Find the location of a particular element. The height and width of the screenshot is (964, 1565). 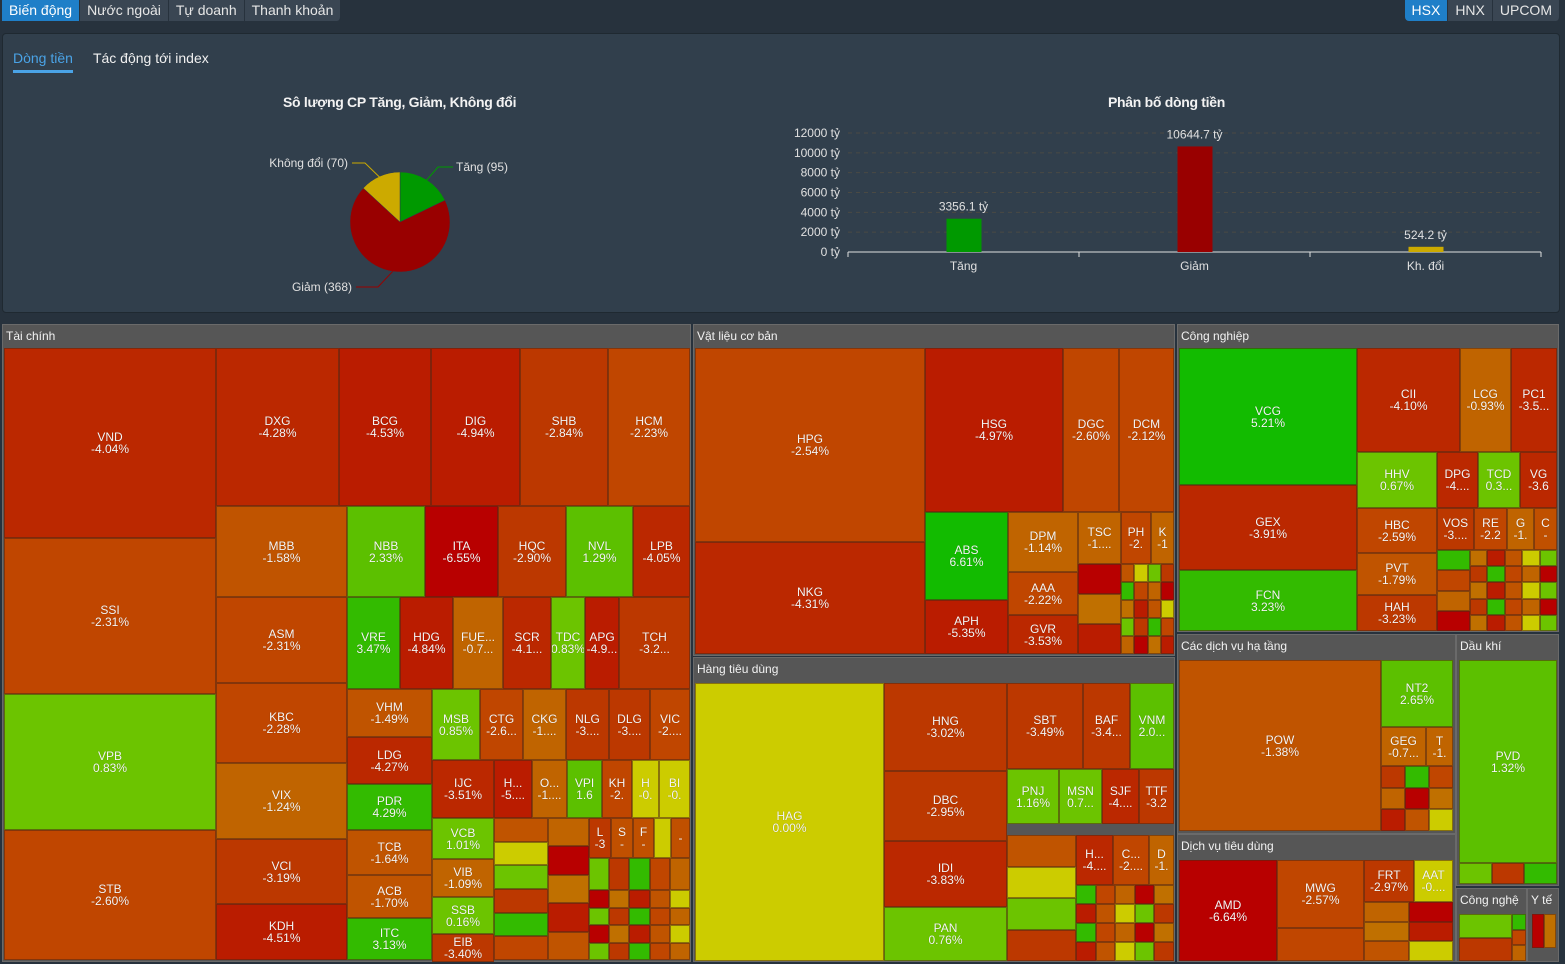

stock-tile: VIX -1.24% is located at coordinates (281, 801).